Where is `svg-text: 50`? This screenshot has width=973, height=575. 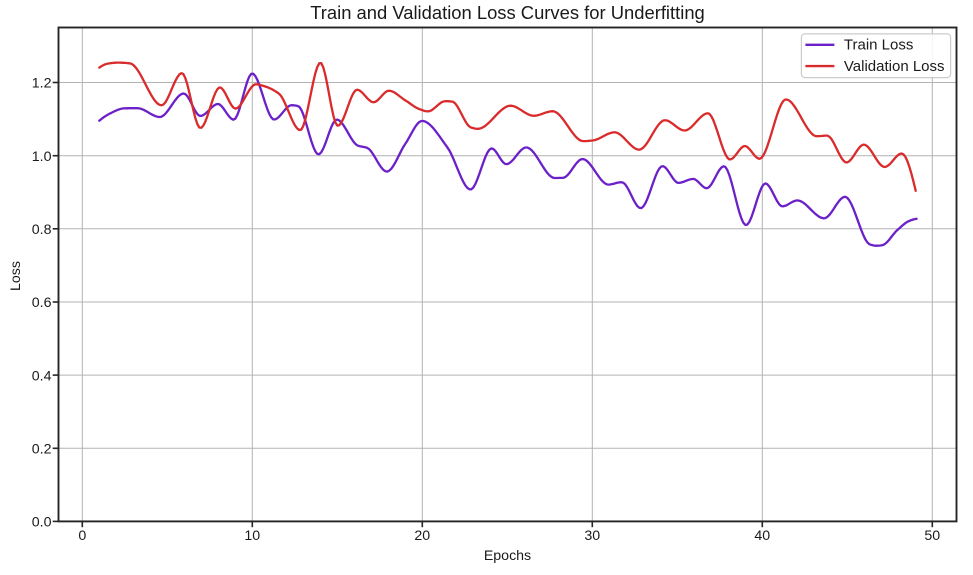 svg-text: 50 is located at coordinates (932, 536).